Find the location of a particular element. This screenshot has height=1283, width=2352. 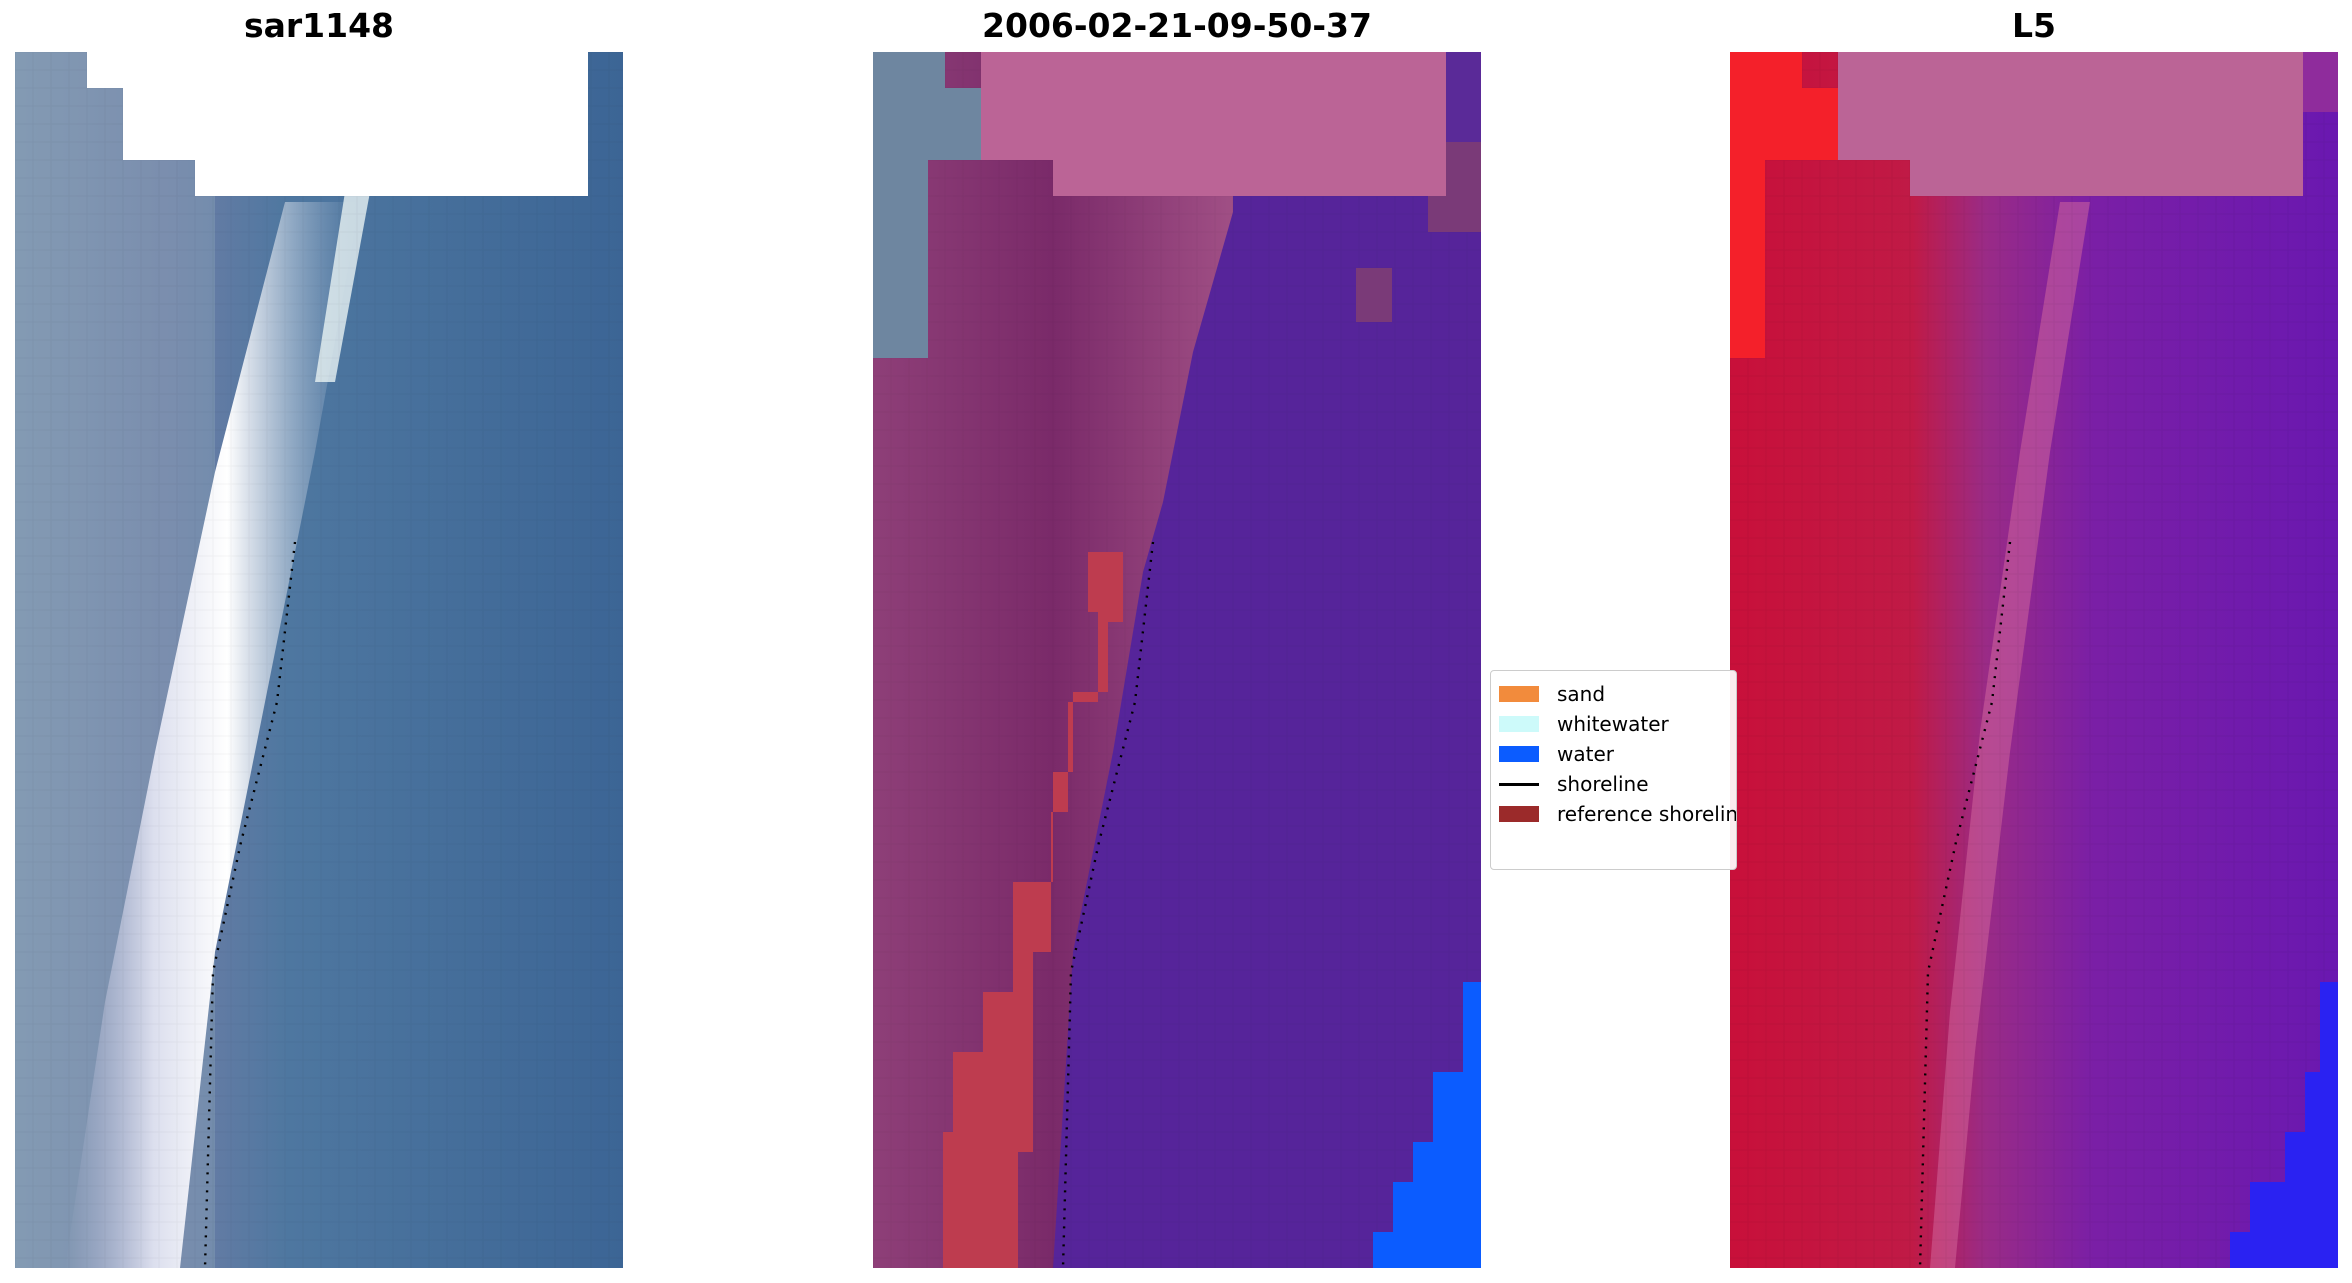

legend-item-water: water is located at coordinates (1556, 754).